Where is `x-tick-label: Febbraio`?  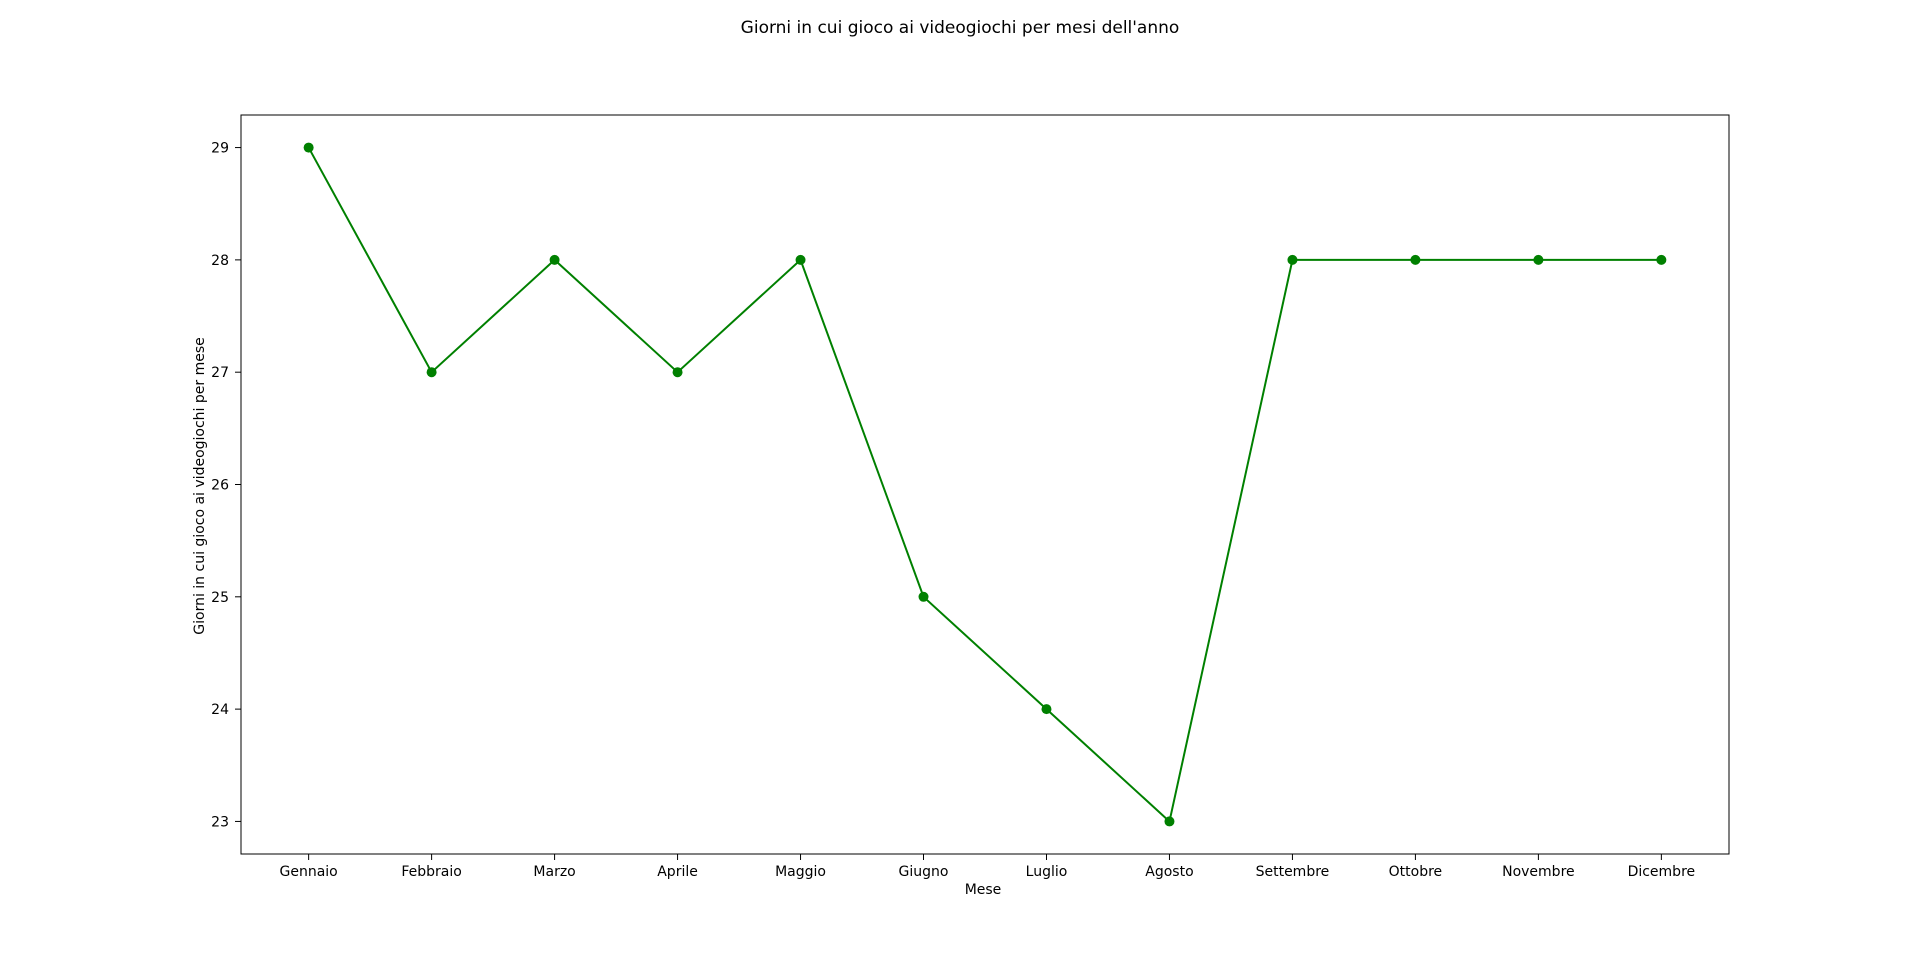
x-tick-label: Febbraio is located at coordinates (431, 872).